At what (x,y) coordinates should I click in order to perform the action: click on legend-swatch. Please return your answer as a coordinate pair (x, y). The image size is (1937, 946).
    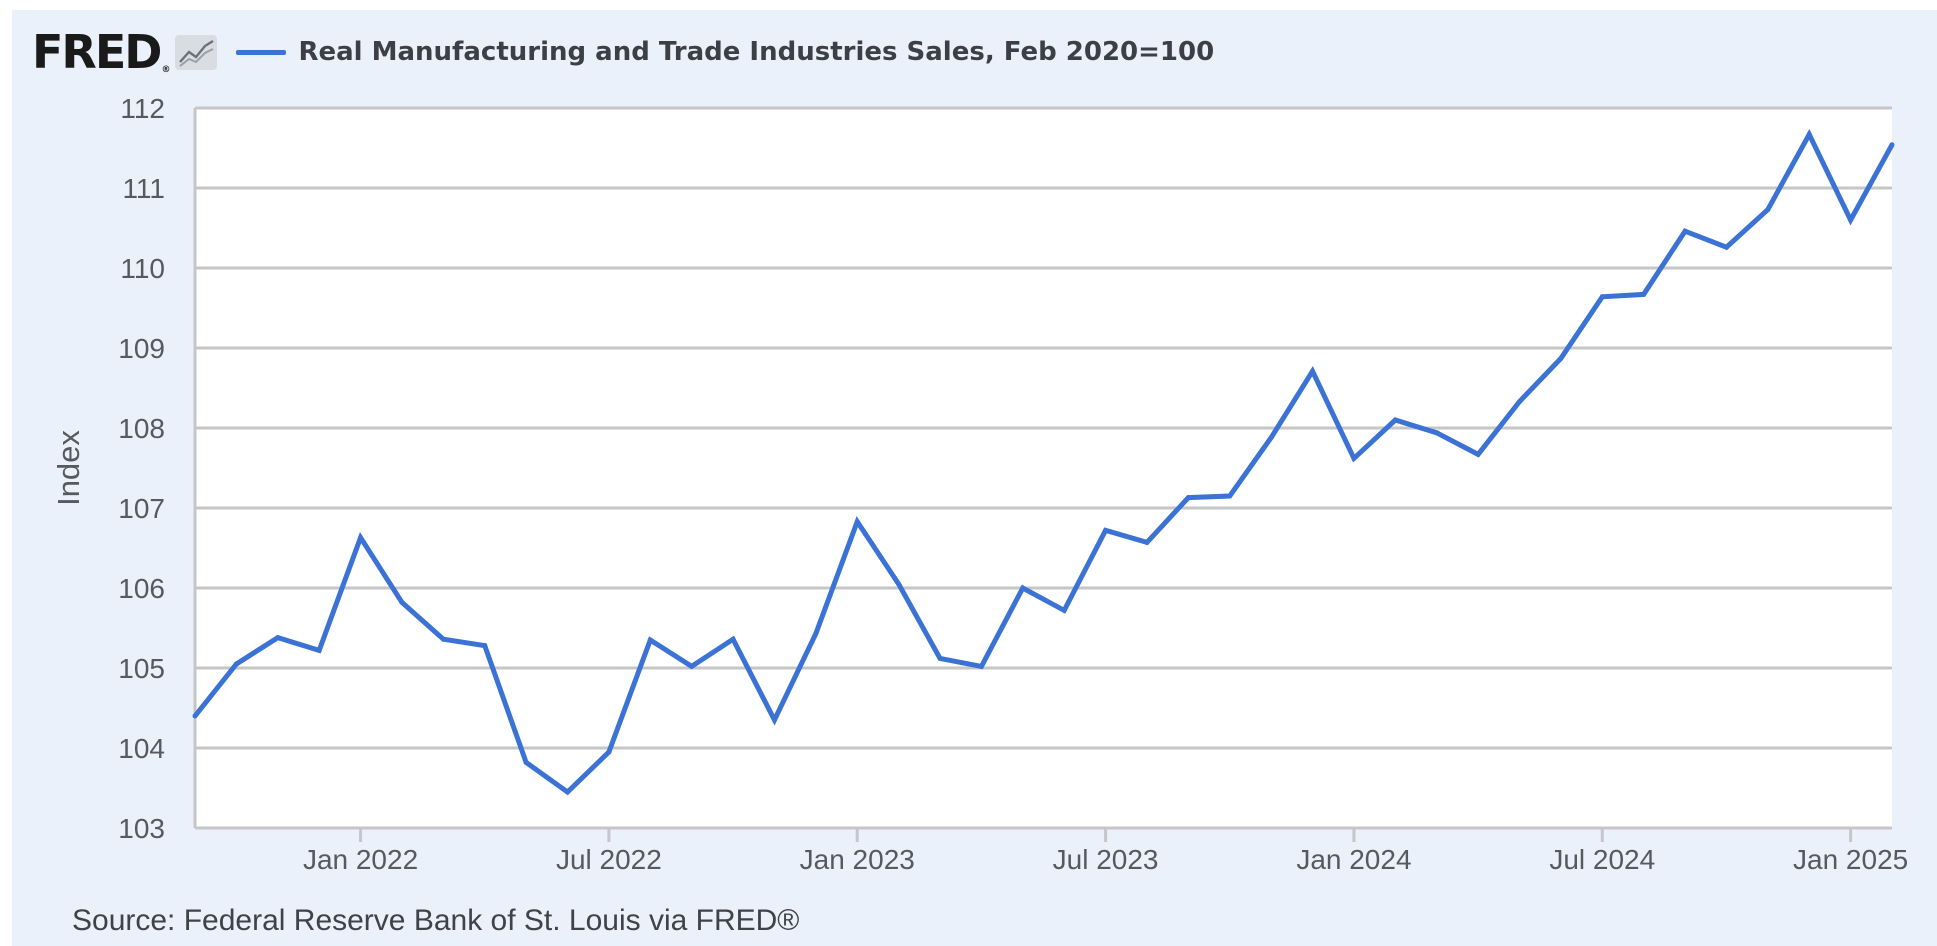
    Looking at the image, I should click on (261, 52).